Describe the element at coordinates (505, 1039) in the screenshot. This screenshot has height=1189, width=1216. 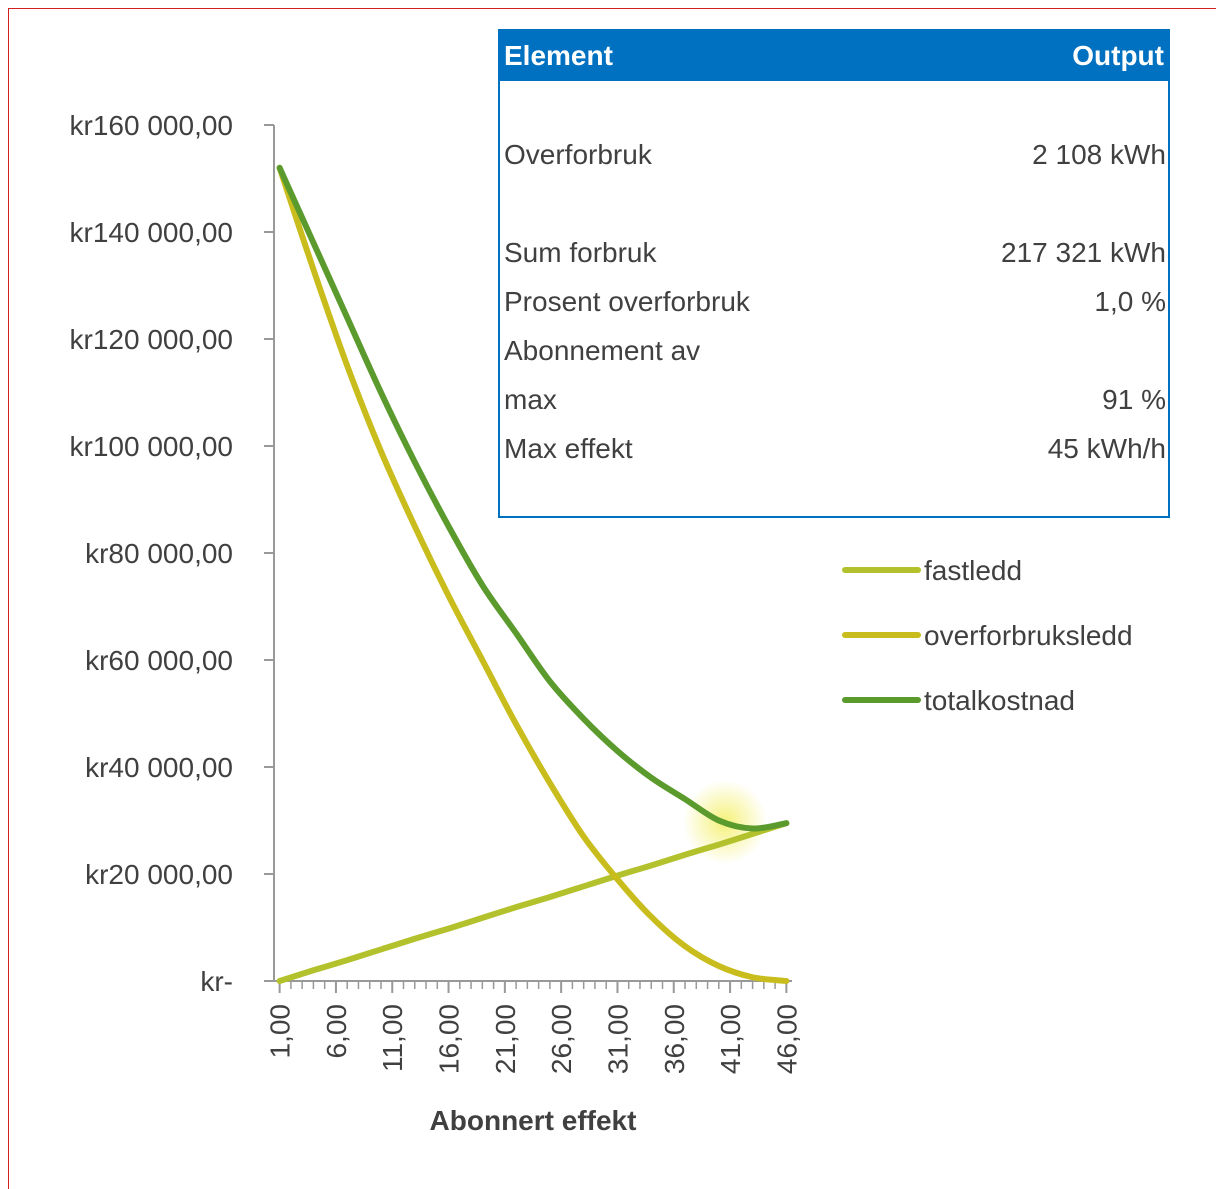
I see `x-tick-label: 21,00` at that location.